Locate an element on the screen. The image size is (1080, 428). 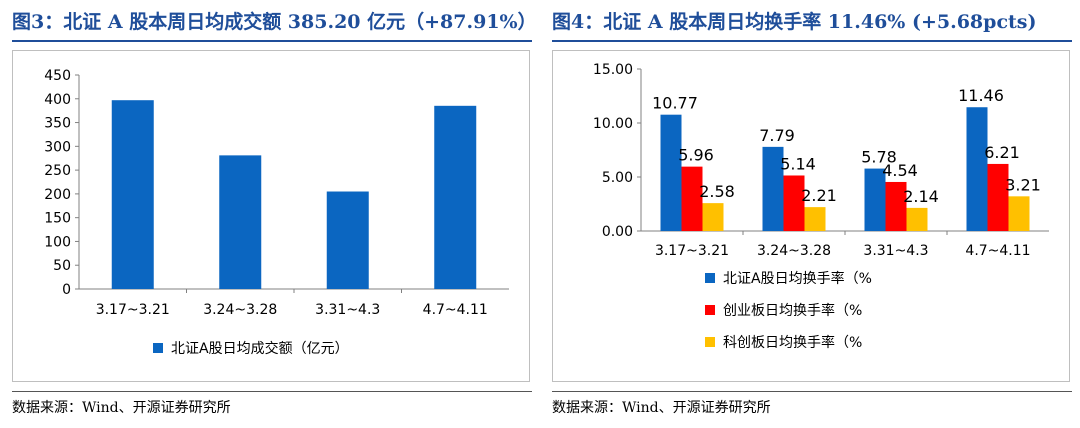
data-label: 5.78 is located at coordinates (879, 157).